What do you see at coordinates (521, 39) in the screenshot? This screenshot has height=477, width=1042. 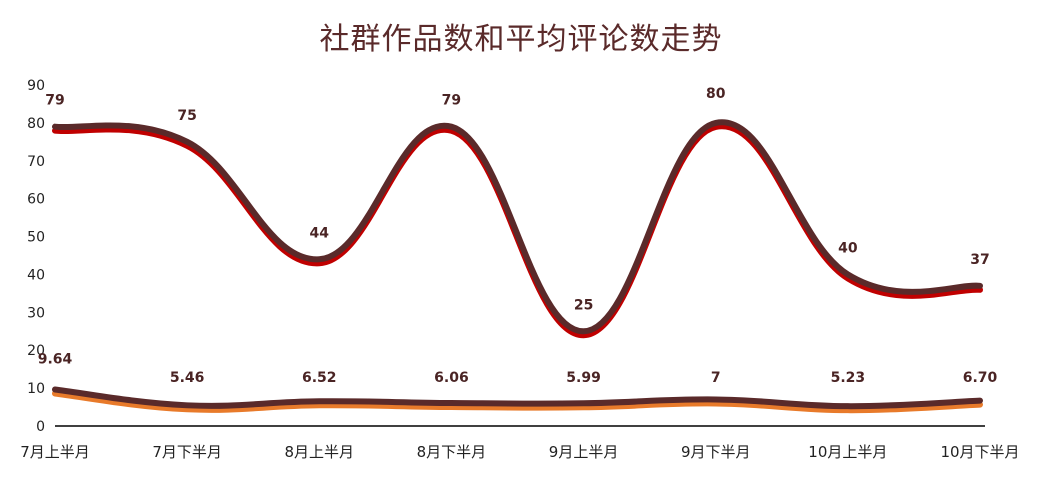 I see `chart-title: 社群作品数和平均评论数走势` at bounding box center [521, 39].